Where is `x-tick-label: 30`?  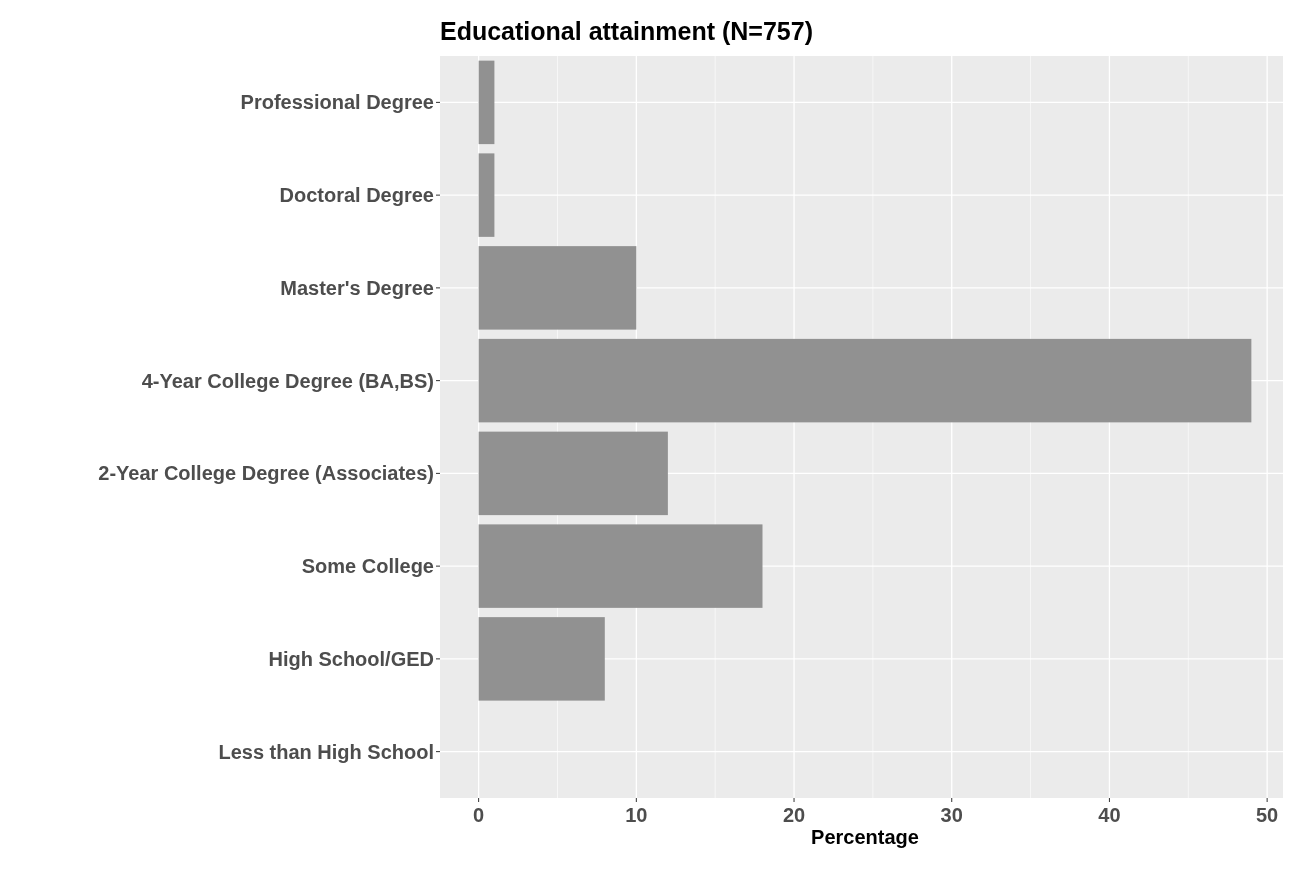 x-tick-label: 30 is located at coordinates (951, 815).